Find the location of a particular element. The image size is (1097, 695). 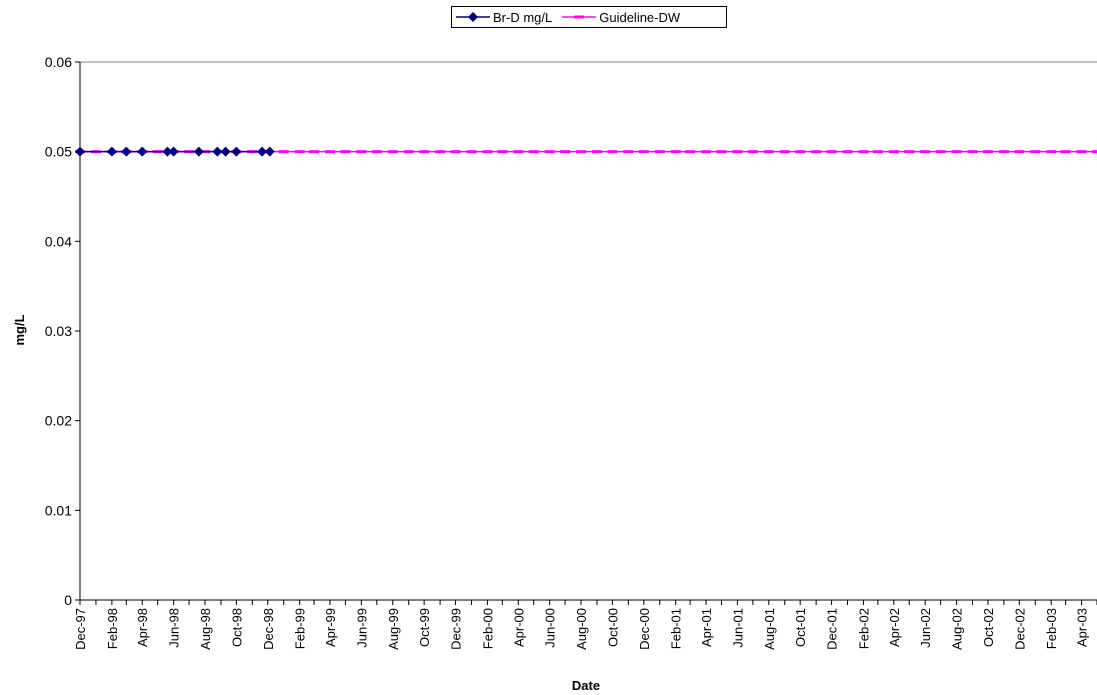

chart-legend: Br-D mg/L Guideline-DW is located at coordinates (589, 17).